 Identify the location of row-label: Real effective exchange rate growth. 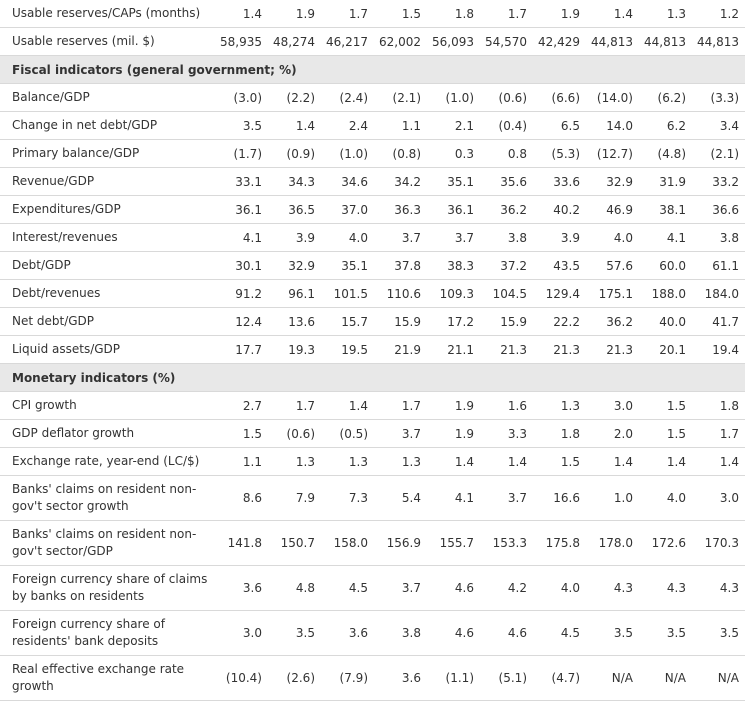
(107, 678).